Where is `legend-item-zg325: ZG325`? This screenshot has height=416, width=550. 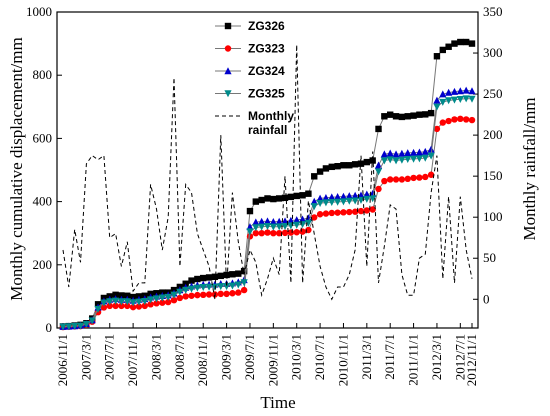 legend-item-zg325: ZG325 is located at coordinates (250, 94).